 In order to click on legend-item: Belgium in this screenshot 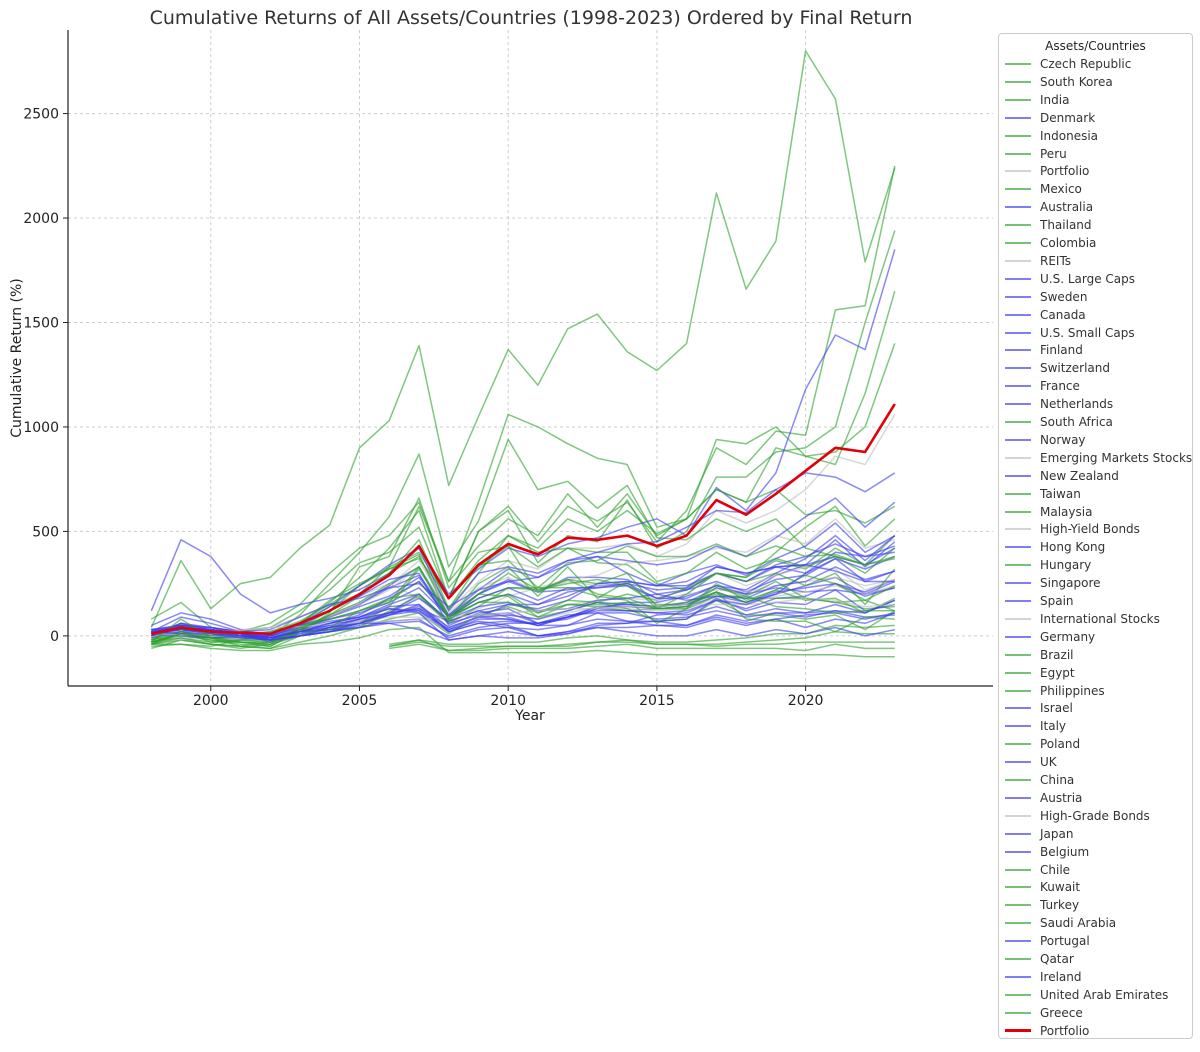, I will do `click(1047, 852)`.